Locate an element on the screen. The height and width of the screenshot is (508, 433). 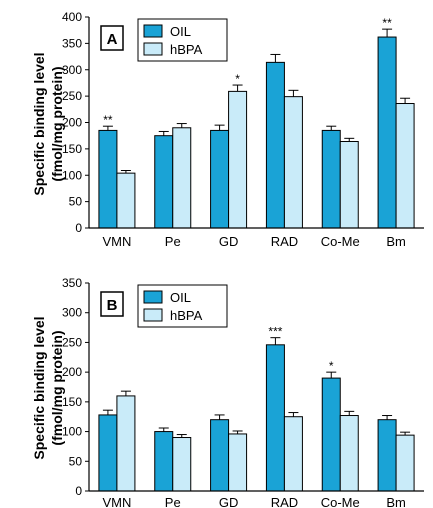
panel-letter: B is located at coordinates (112, 305).